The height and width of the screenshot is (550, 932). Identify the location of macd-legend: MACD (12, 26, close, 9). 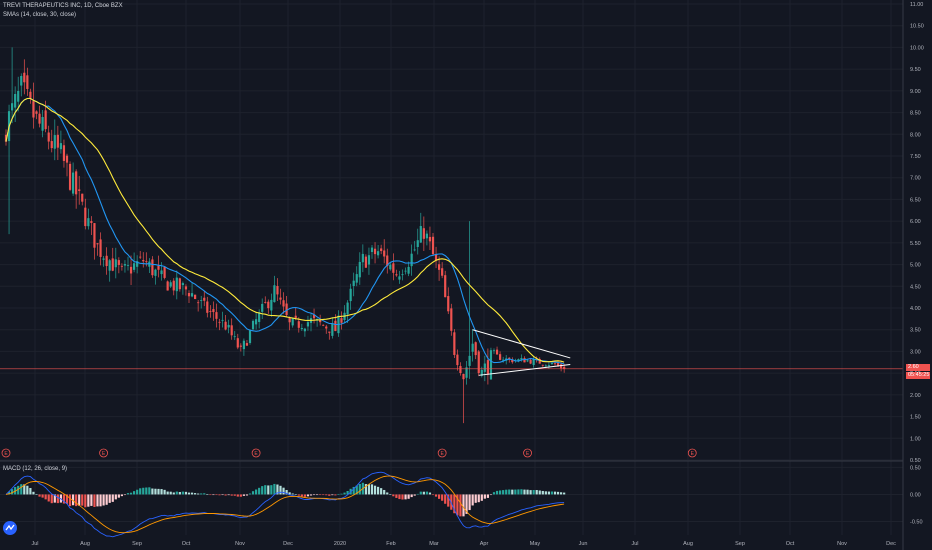
(35, 469).